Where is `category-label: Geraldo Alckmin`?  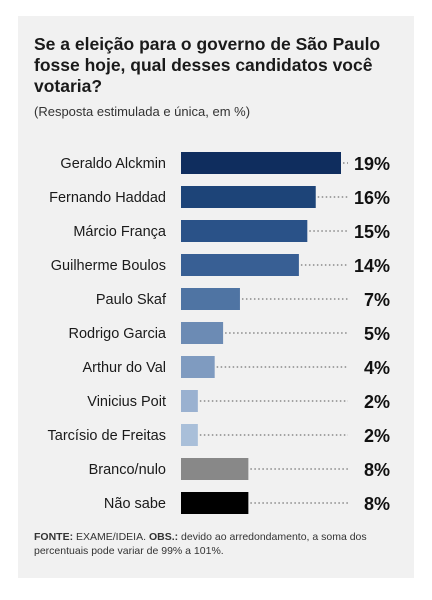
category-label: Geraldo Alckmin is located at coordinates (113, 164).